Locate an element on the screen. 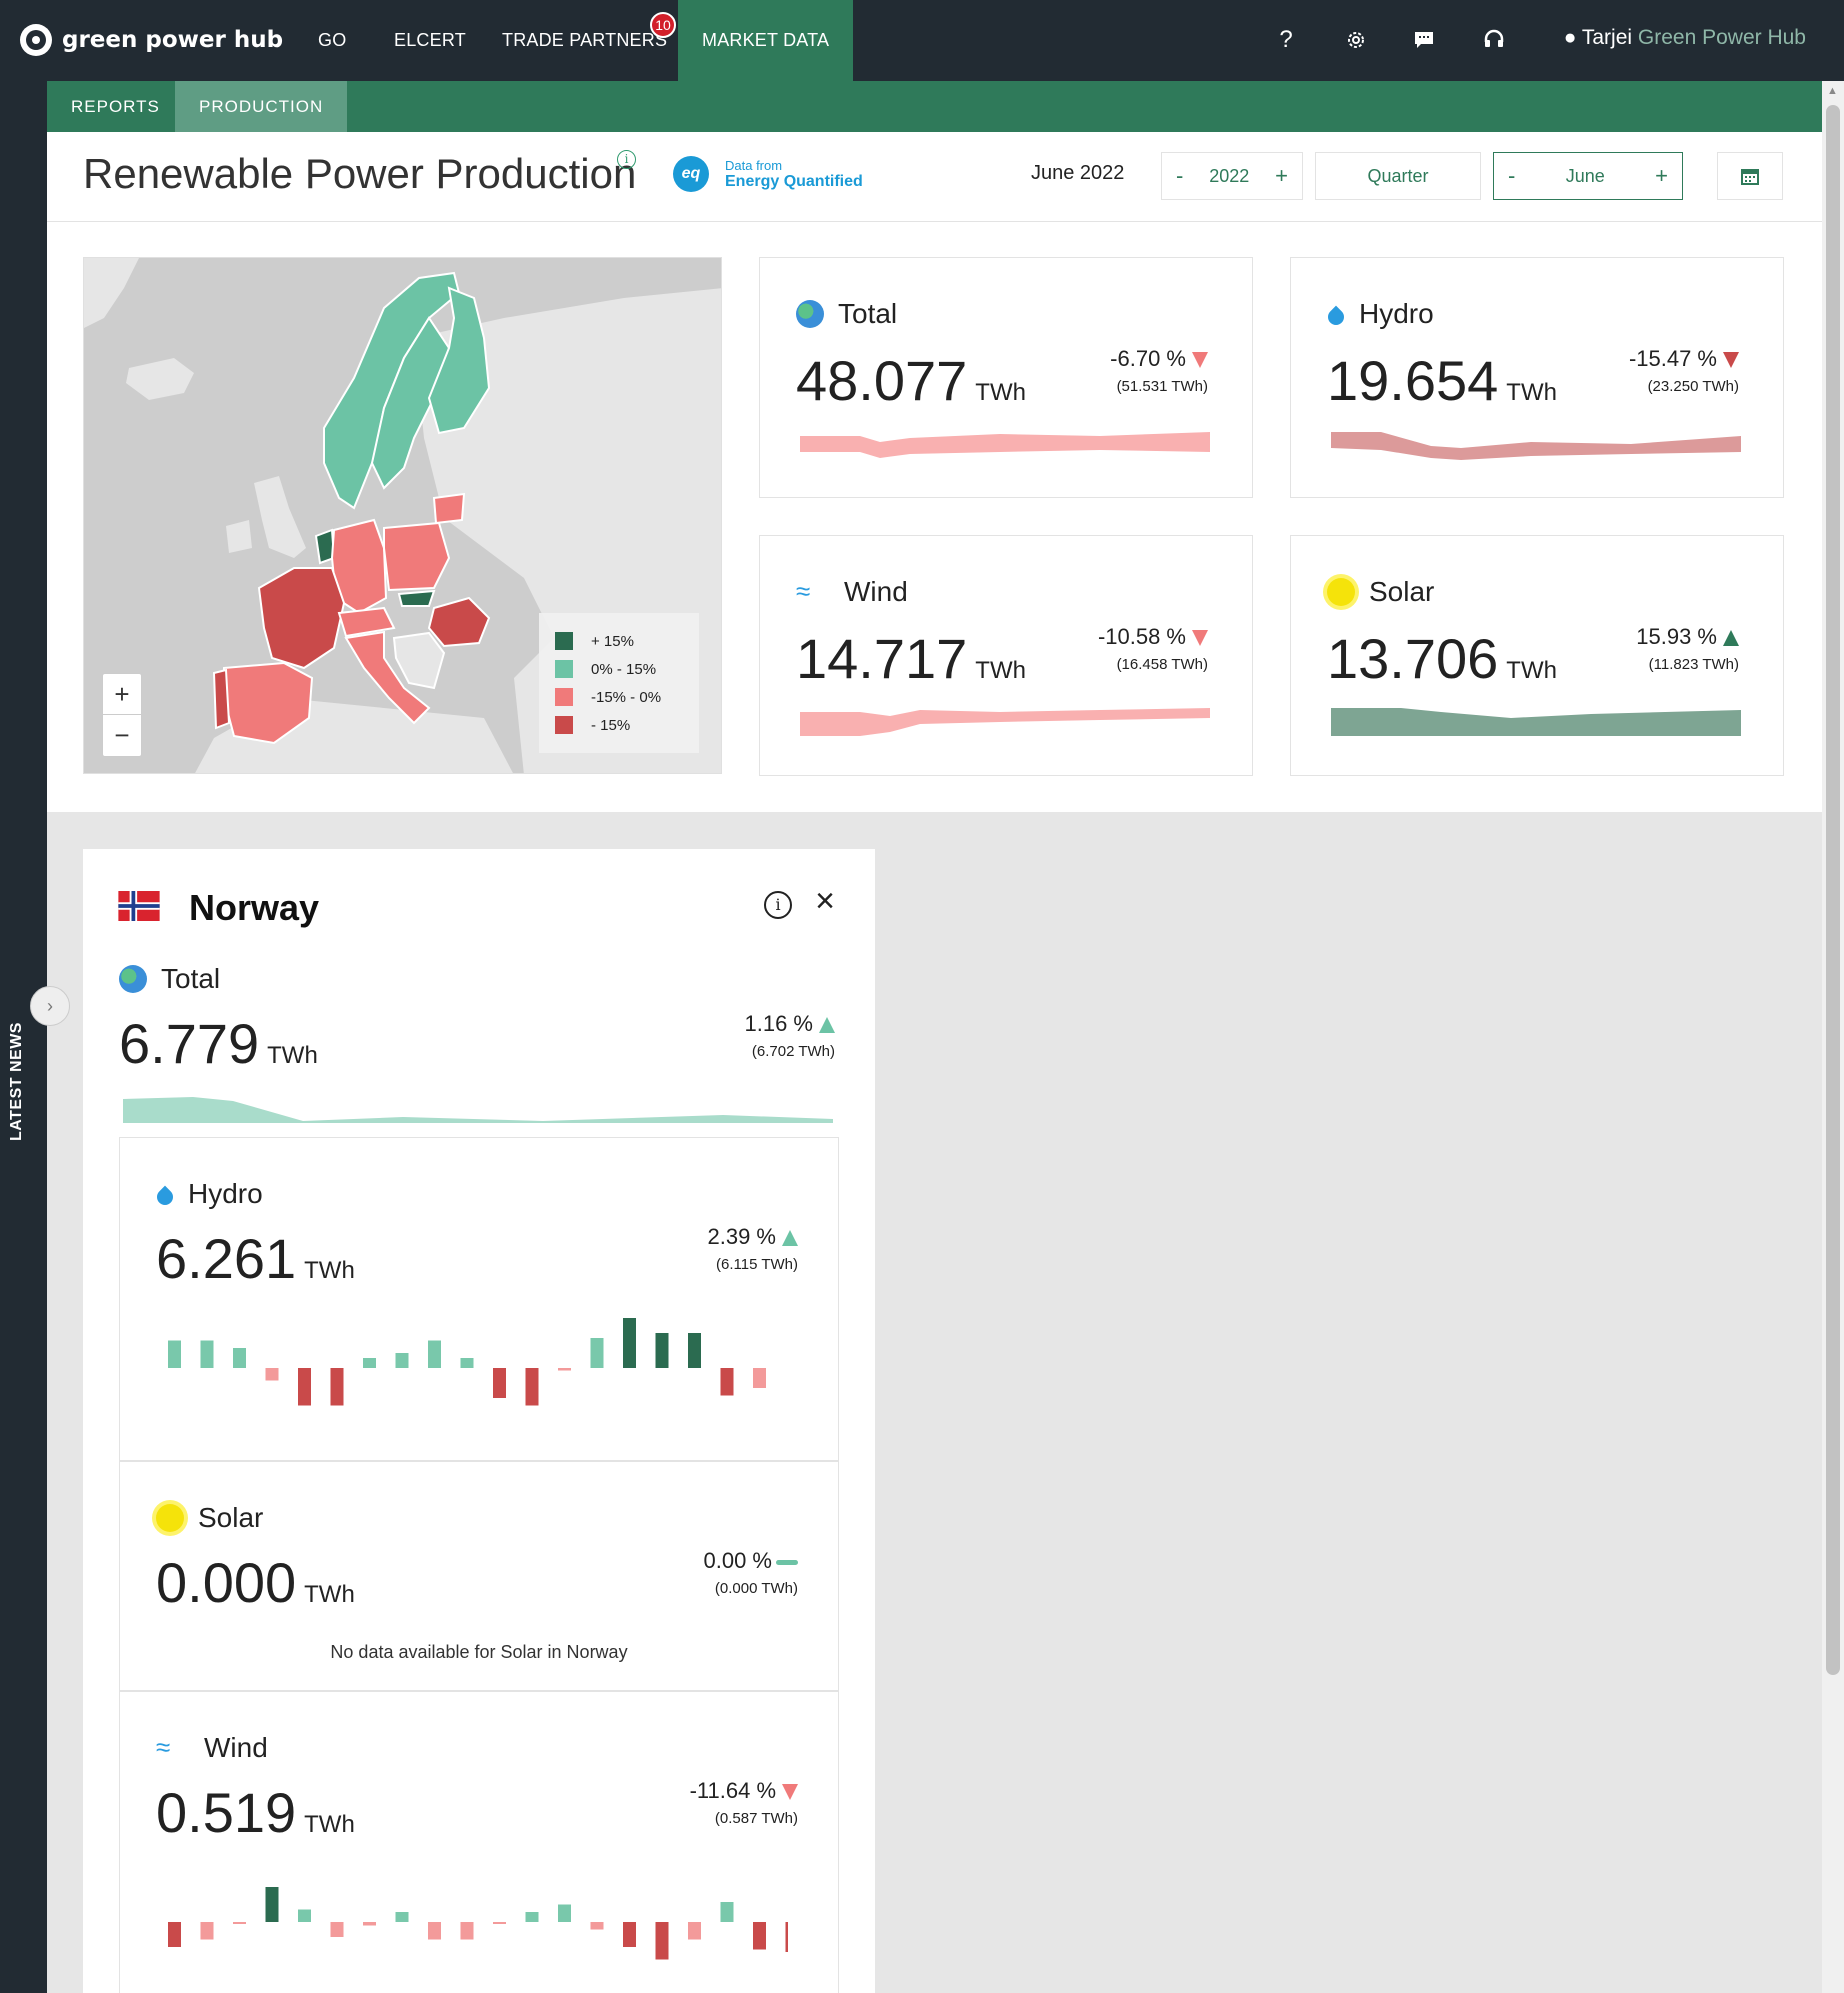  rail-expand-button: › is located at coordinates (50, 1006).